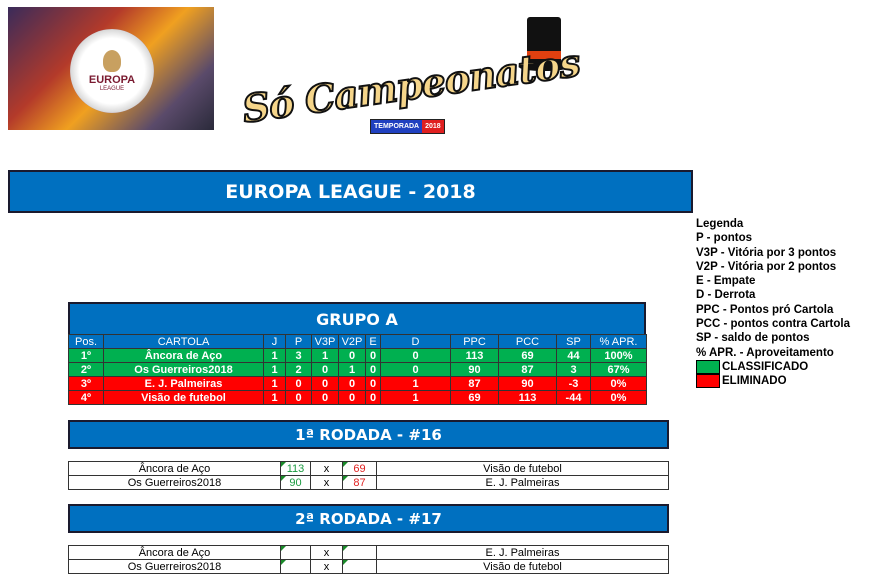  What do you see at coordinates (86, 355) in the screenshot?
I see `table-cell: 1º` at bounding box center [86, 355].